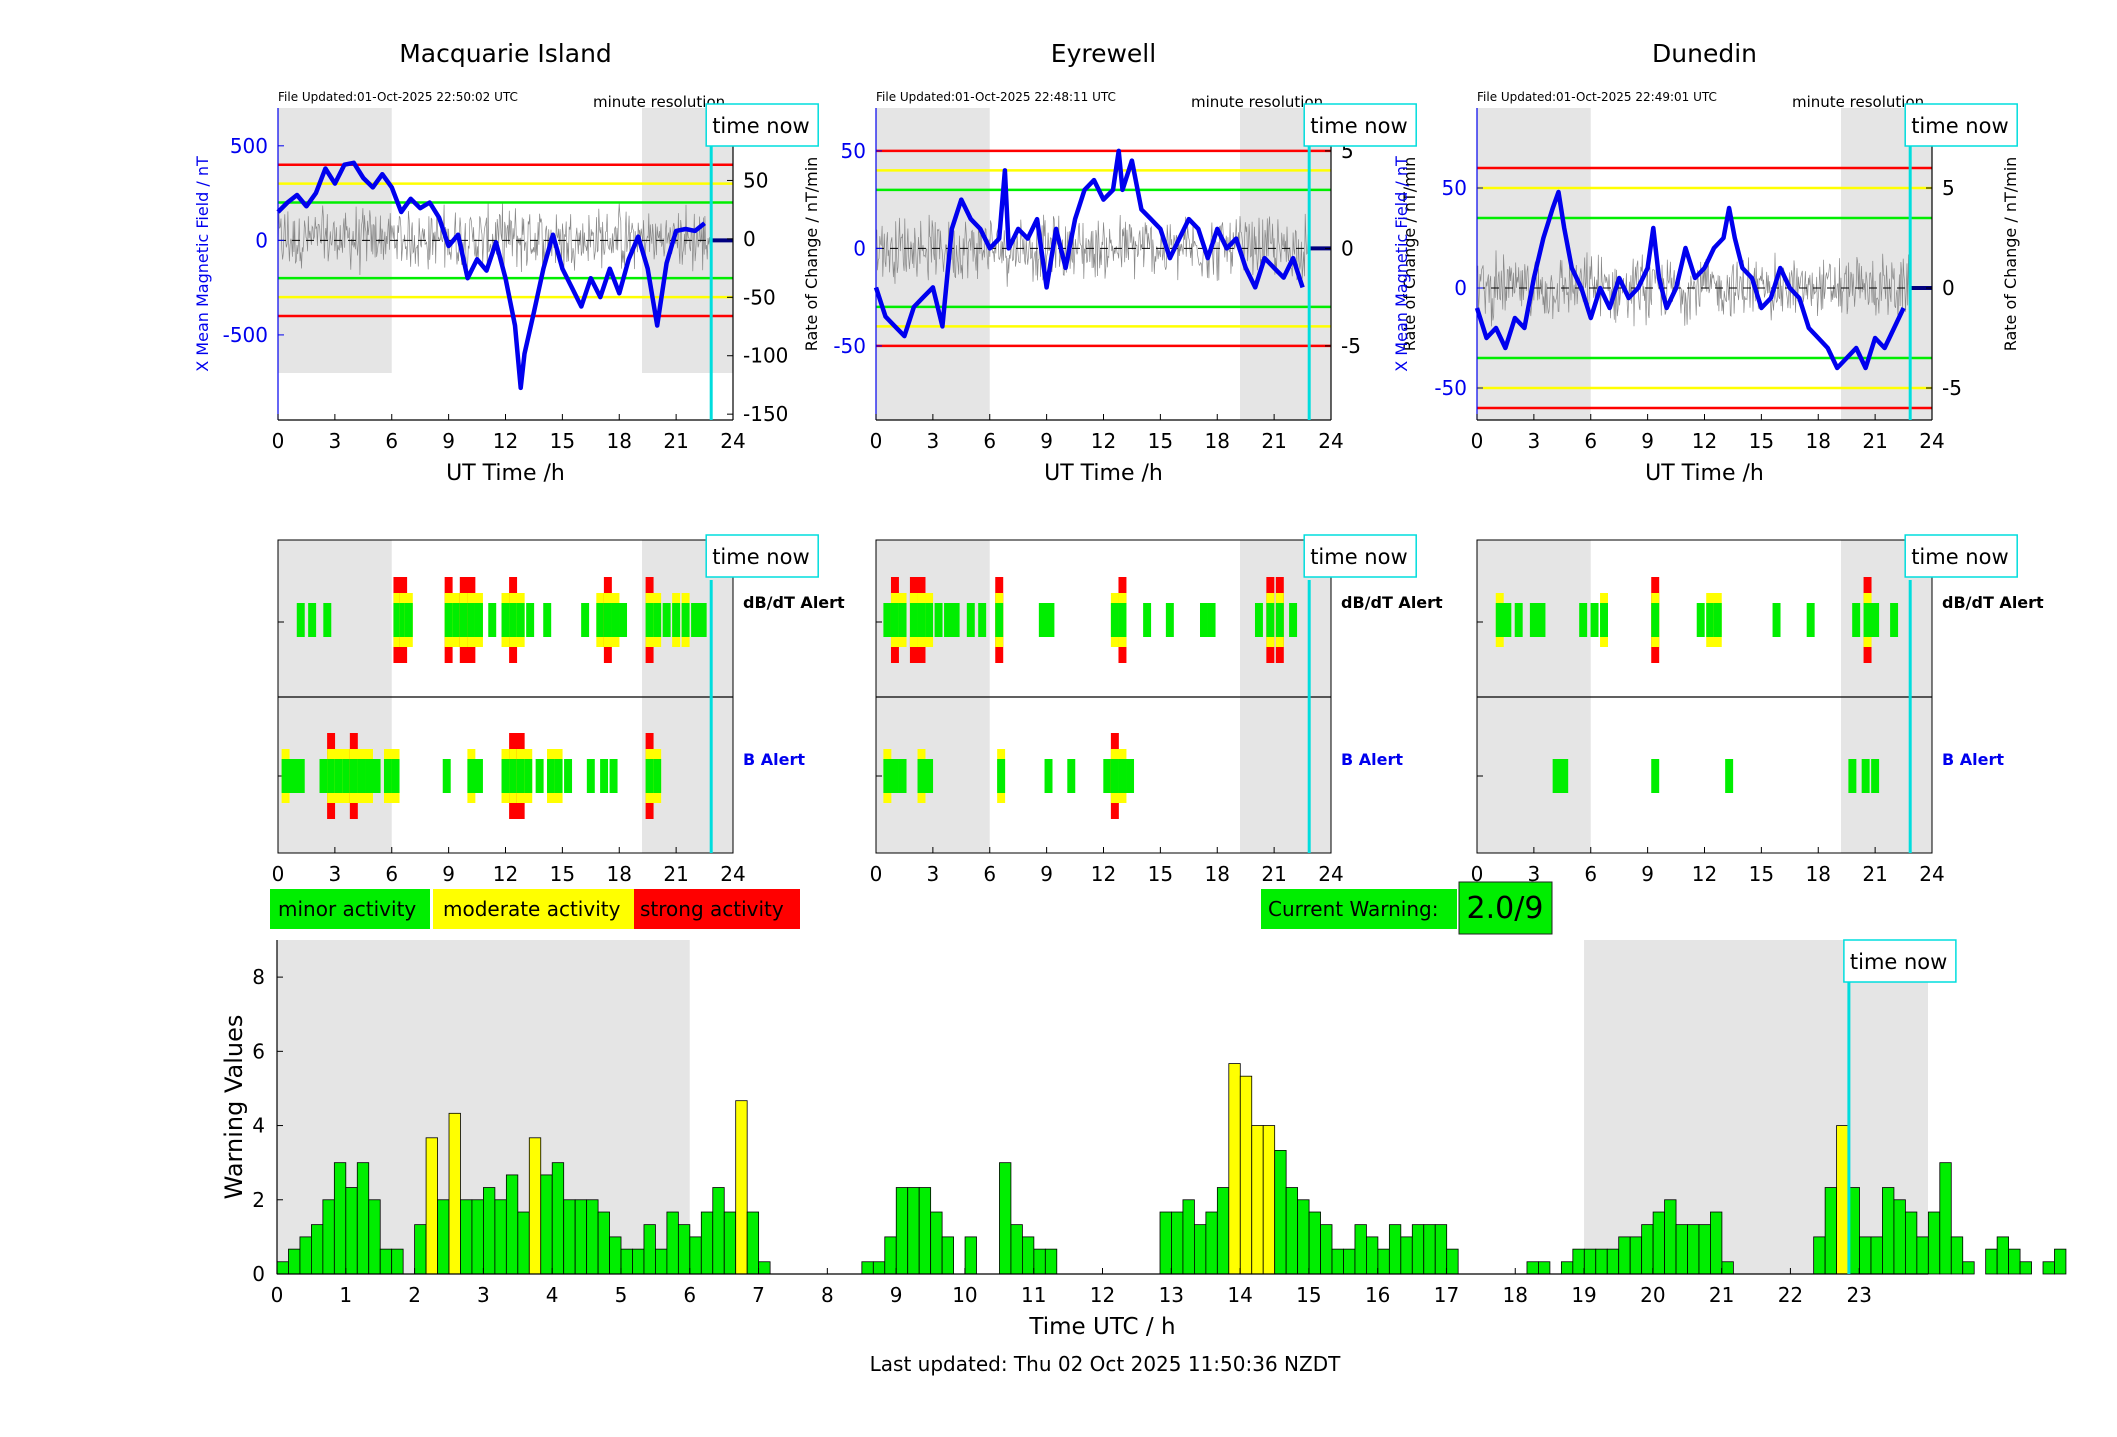 This screenshot has height=1437, width=2117. What do you see at coordinates (621, 1295) in the screenshot?
I see `warning-x-tick-label: 5` at bounding box center [621, 1295].